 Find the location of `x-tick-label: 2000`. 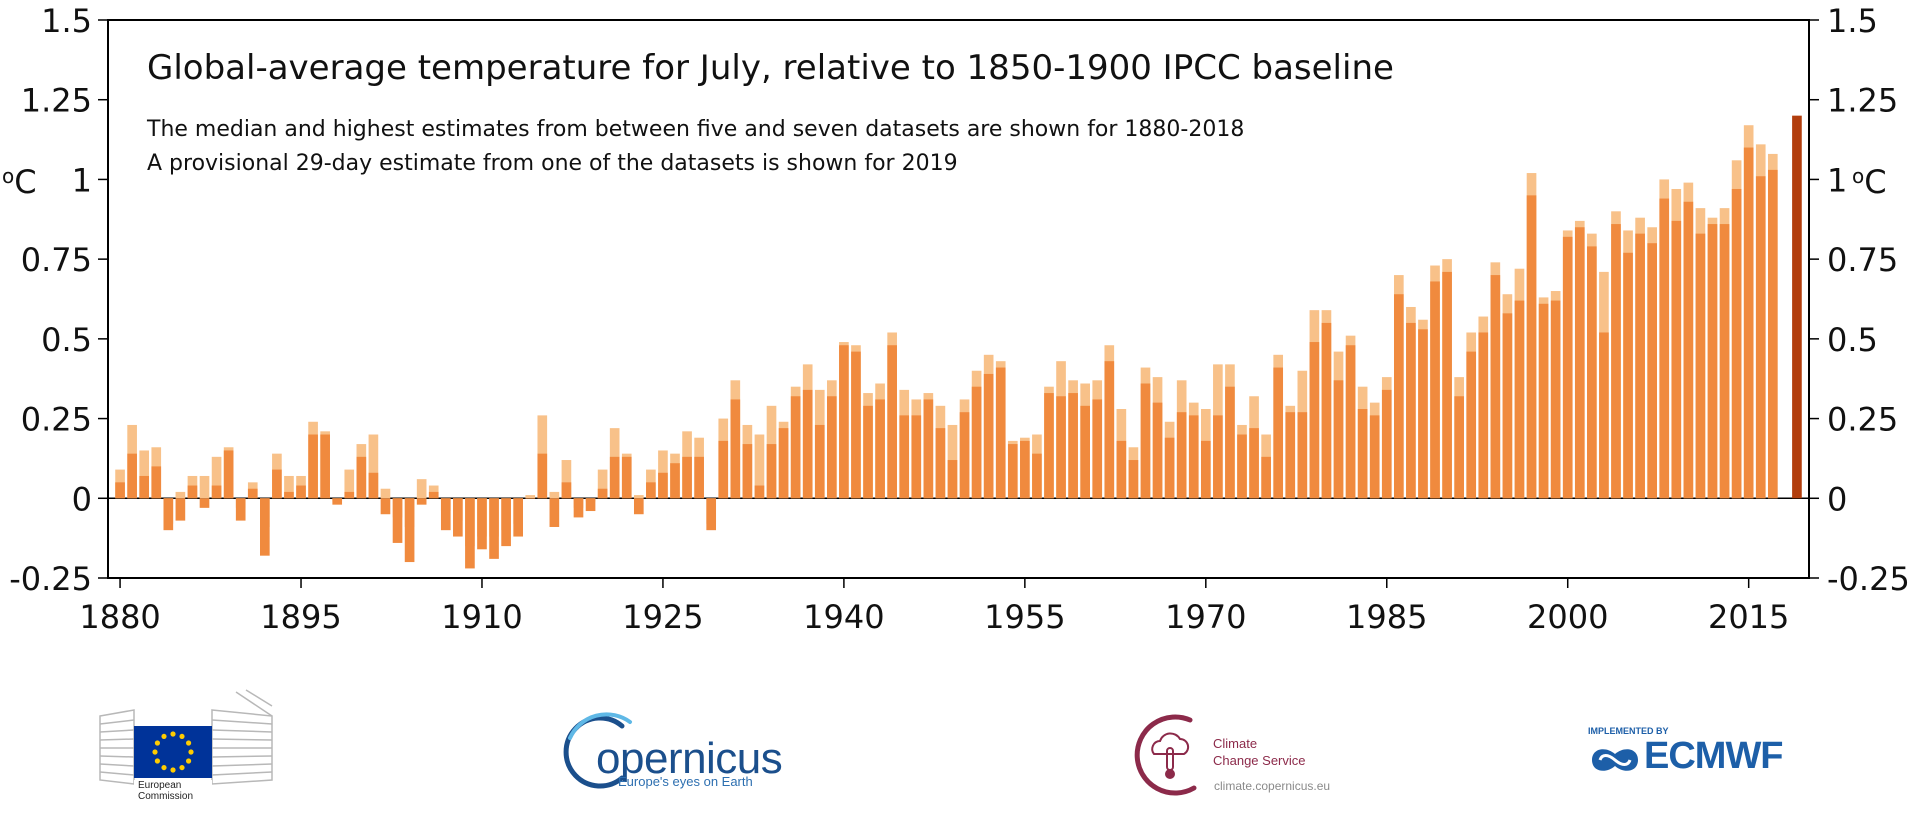

x-tick-label: 2000 is located at coordinates (1567, 617).